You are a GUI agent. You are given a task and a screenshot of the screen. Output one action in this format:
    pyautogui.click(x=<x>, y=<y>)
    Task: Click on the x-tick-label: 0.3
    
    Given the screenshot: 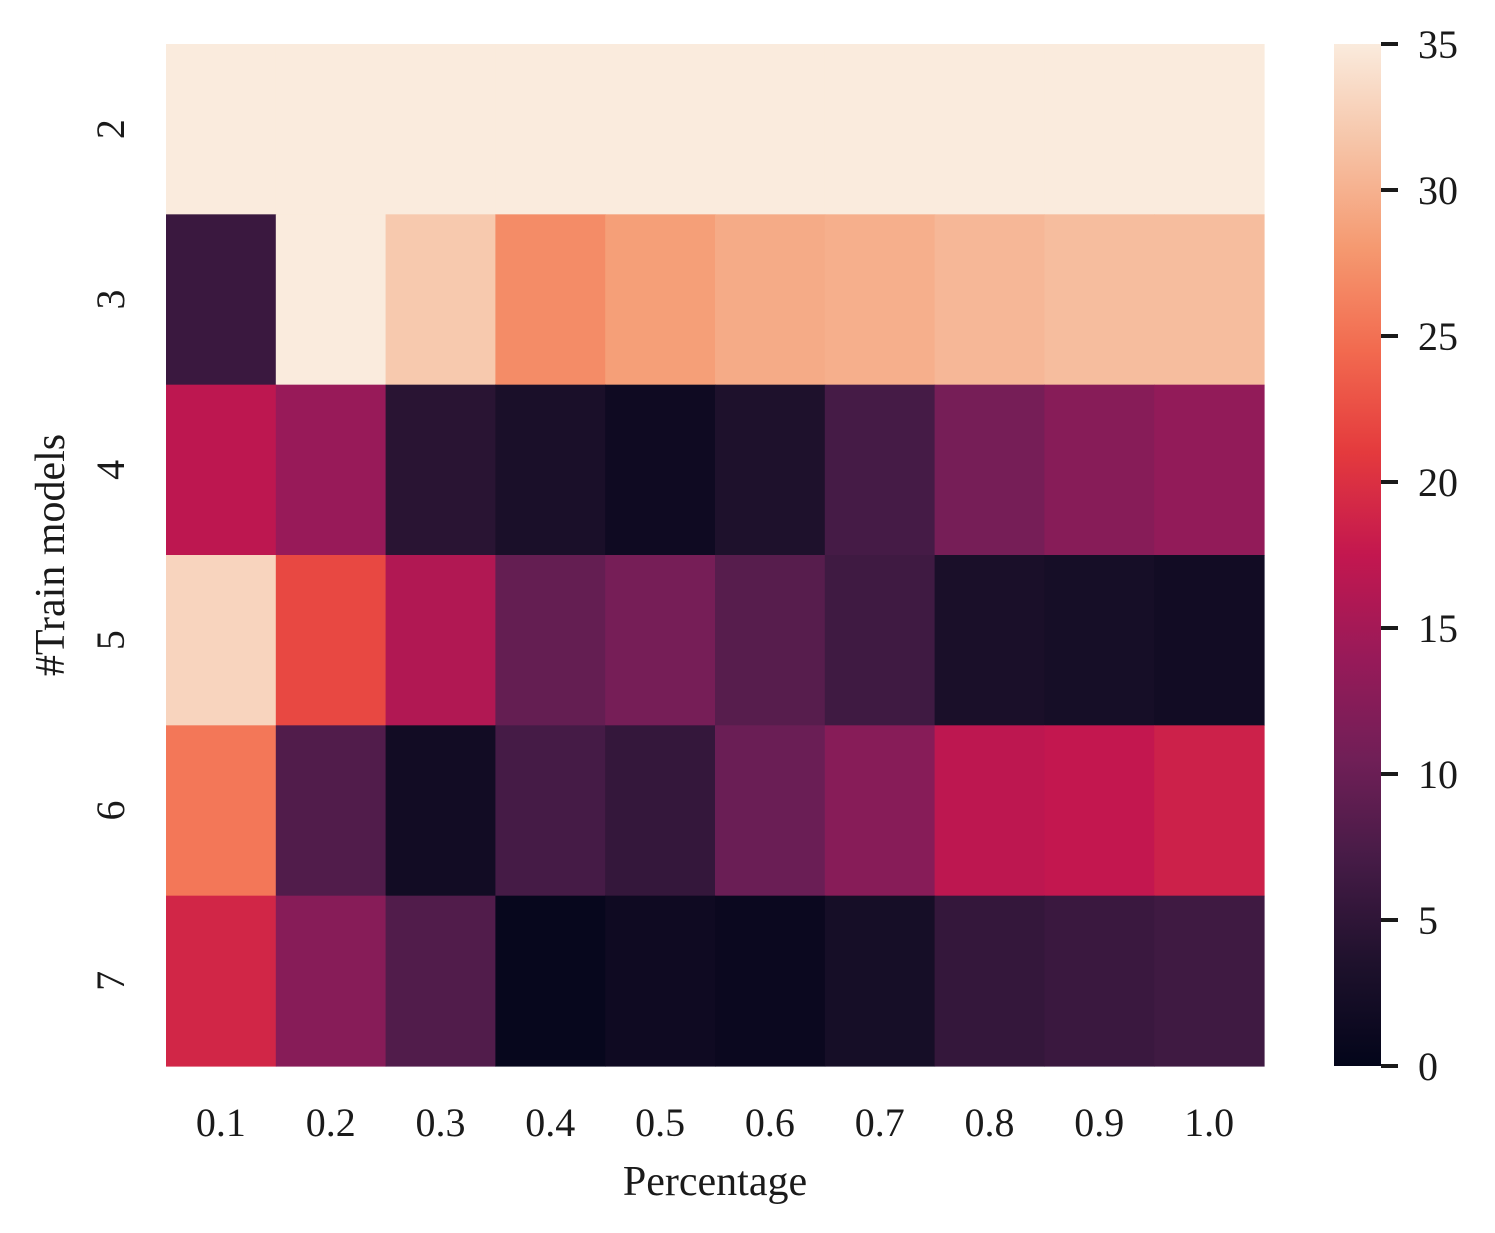 What is the action you would take?
    pyautogui.click(x=441, y=1122)
    